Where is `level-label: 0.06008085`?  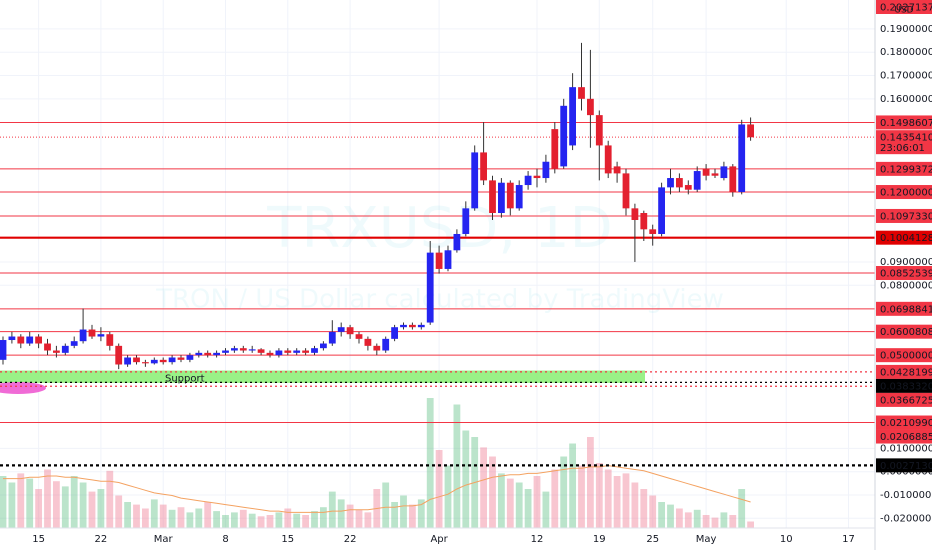
level-label: 0.06008085 is located at coordinates (906, 332).